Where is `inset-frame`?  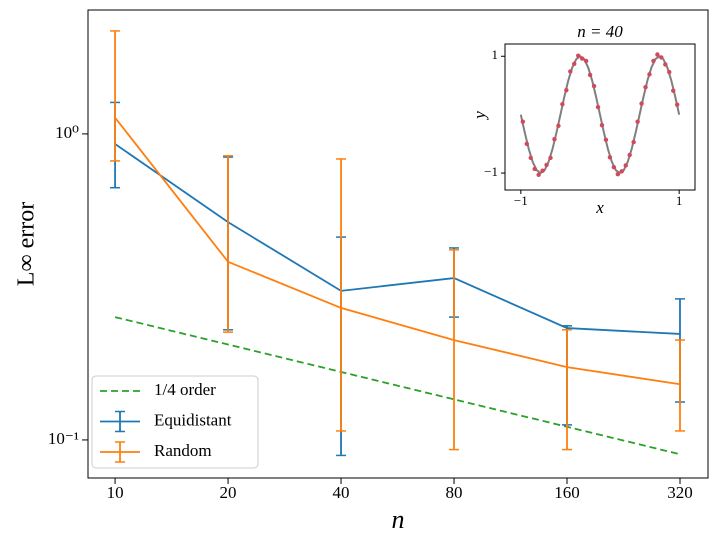 inset-frame is located at coordinates (600, 117).